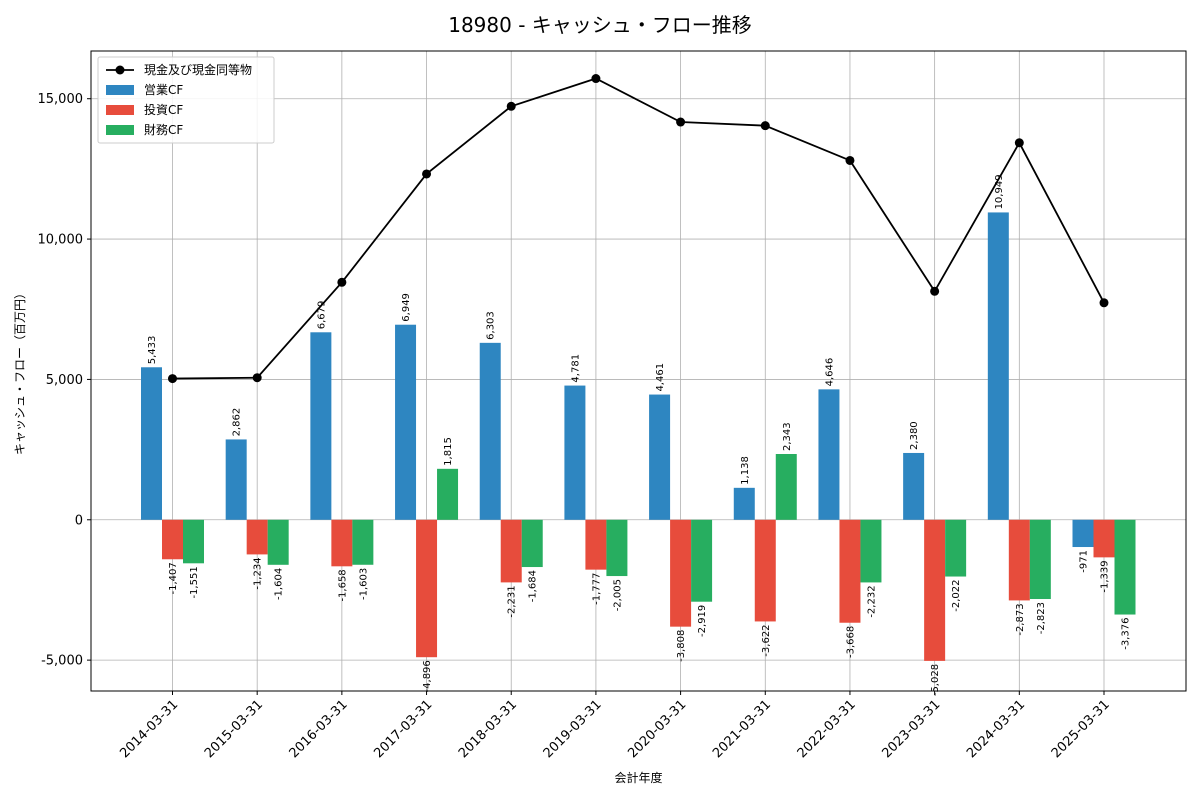 This screenshot has height=804, width=1200. Describe the element at coordinates (600, 25) in the screenshot. I see `chart-title: 18980 - キャッシュ・フロー推移` at that location.